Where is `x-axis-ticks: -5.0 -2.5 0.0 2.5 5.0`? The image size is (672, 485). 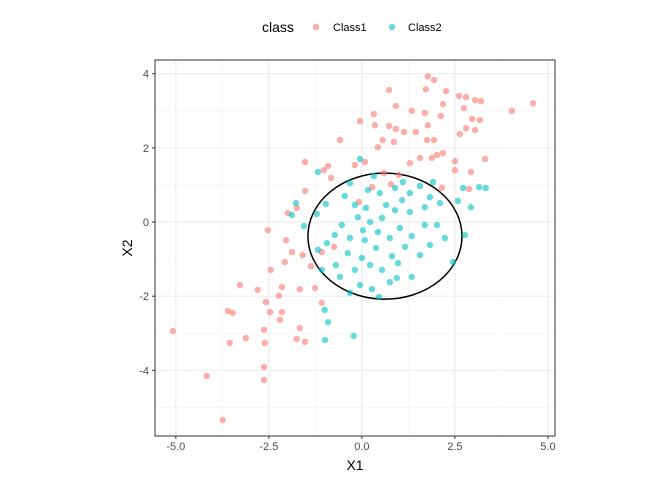 x-axis-ticks: -5.0 -2.5 0.0 2.5 5.0 is located at coordinates (361, 444).